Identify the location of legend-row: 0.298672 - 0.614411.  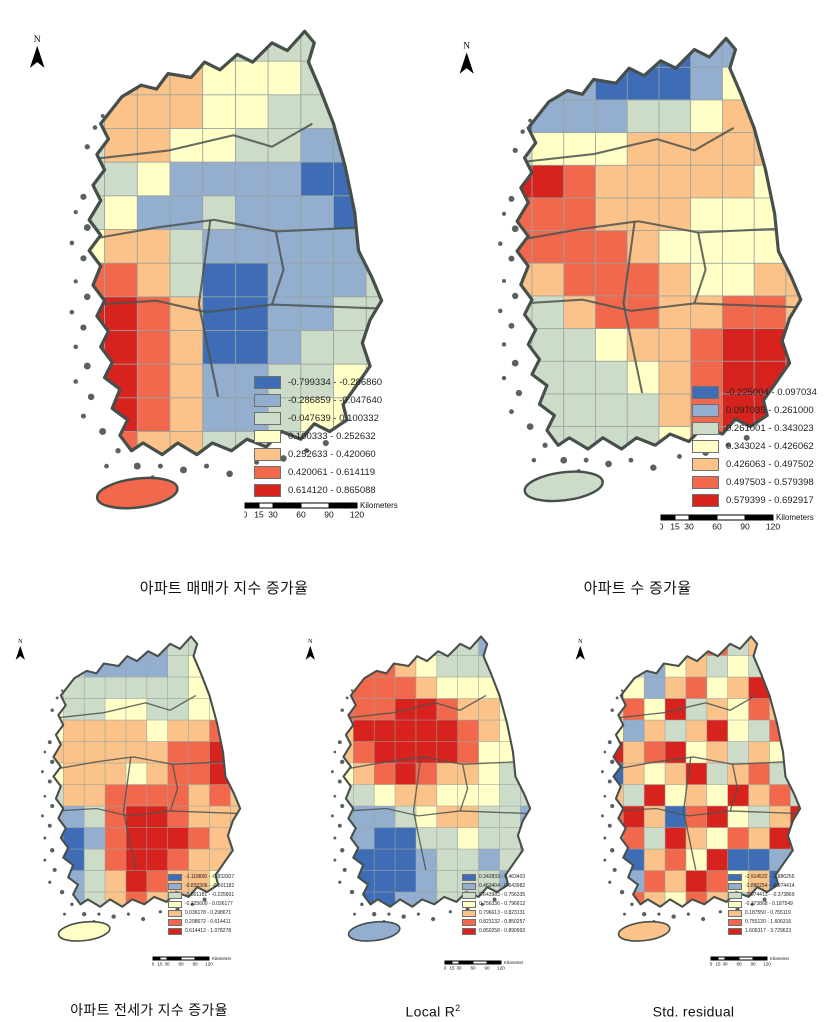
(201, 922).